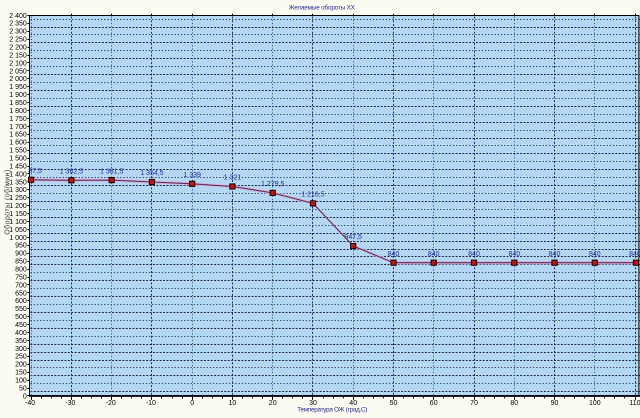  Describe the element at coordinates (192, 175) in the screenshot. I see `svg-text: 1 339` at that location.